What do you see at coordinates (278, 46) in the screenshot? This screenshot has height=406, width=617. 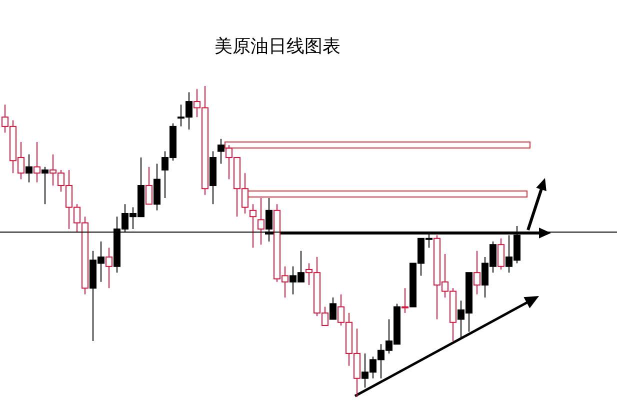 I see `chart-title: 美原油日线图表` at bounding box center [278, 46].